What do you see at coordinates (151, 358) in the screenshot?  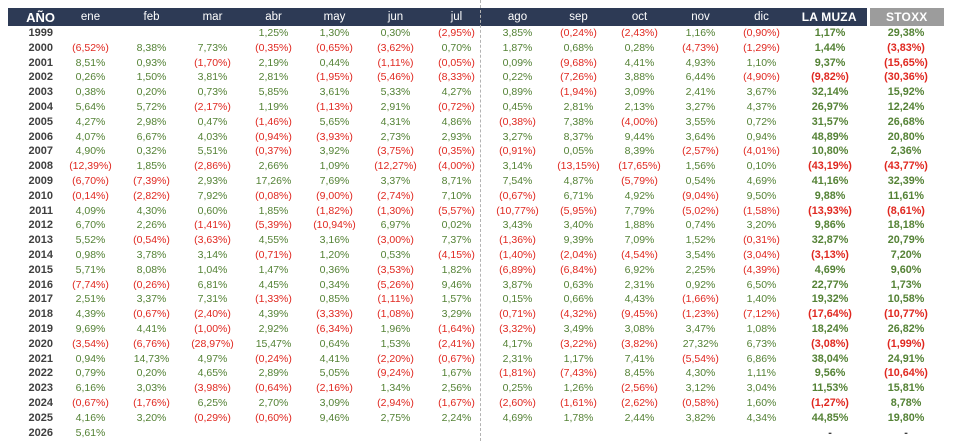 I see `month-value-cell: 14,73%` at bounding box center [151, 358].